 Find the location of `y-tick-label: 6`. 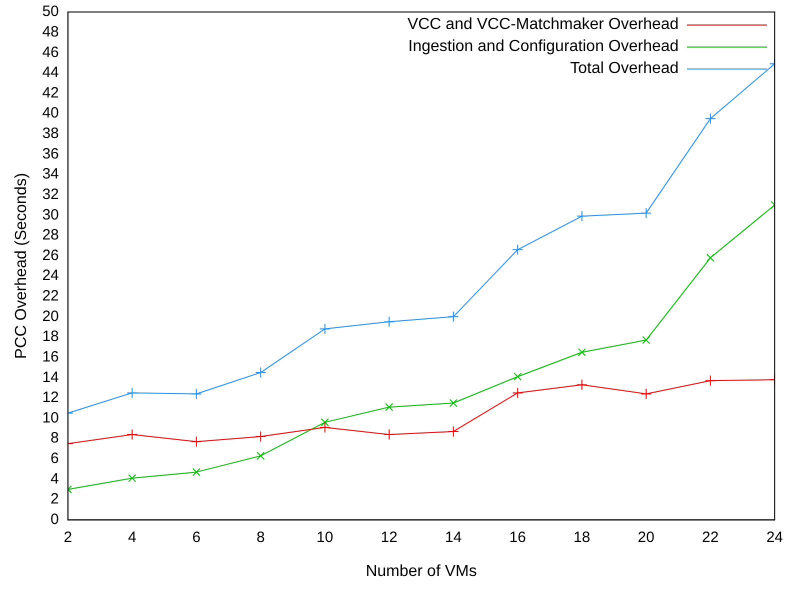

y-tick-label: 6 is located at coordinates (54, 459).